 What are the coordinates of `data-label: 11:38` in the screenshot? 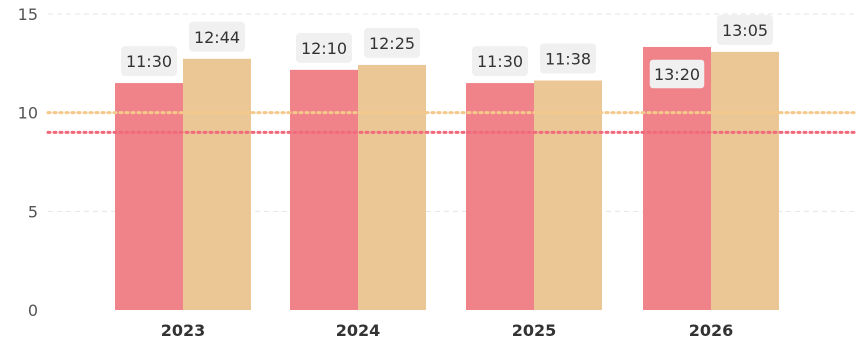 It's located at (568, 59).